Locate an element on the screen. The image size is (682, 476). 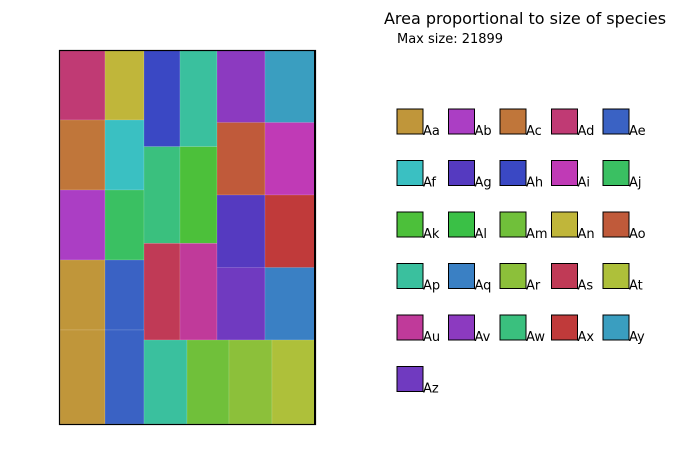
legend-label-am: Am is located at coordinates (537, 234).